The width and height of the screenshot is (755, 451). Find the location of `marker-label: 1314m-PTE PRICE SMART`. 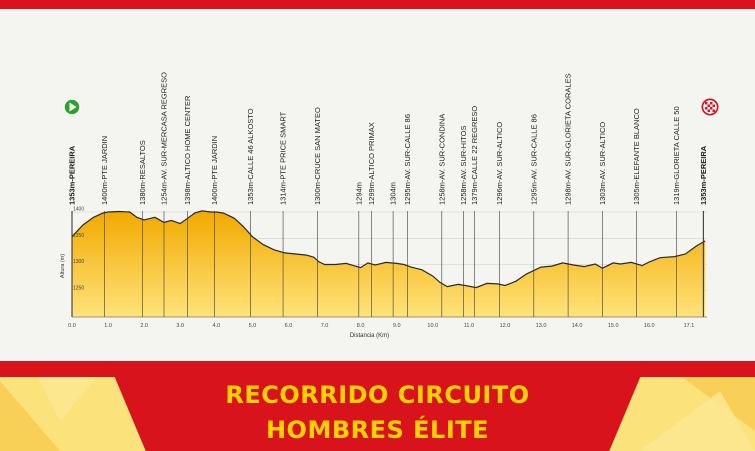

marker-label: 1314m-PTE PRICE SMART is located at coordinates (283, 158).